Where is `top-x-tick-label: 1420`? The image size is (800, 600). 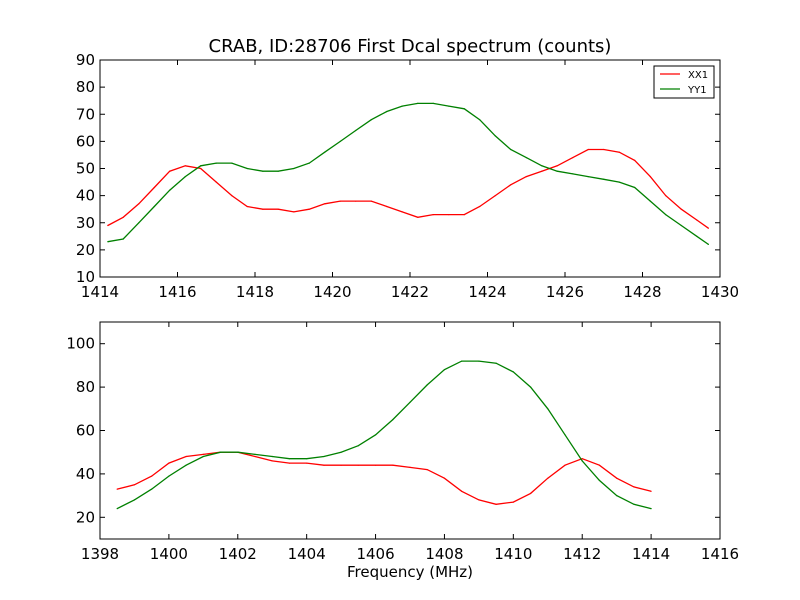
top-x-tick-label: 1420 is located at coordinates (332, 292).